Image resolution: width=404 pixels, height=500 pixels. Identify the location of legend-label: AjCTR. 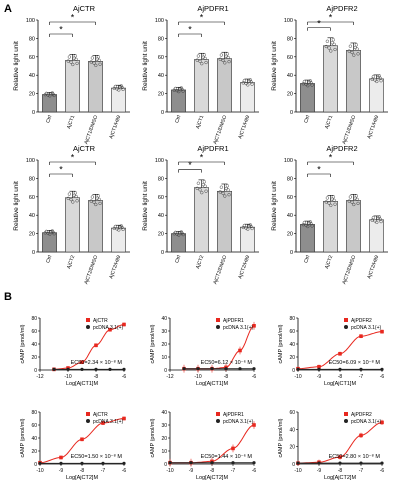
(100, 321).